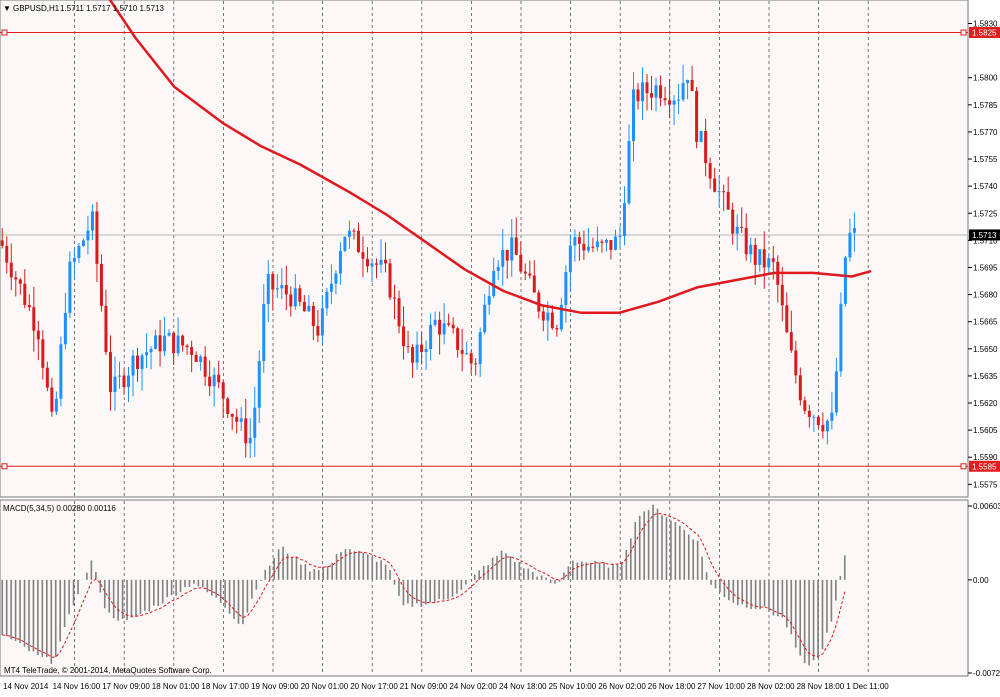  What do you see at coordinates (986, 673) in the screenshot?
I see `macd-tick-label: -0.00726` at bounding box center [986, 673].